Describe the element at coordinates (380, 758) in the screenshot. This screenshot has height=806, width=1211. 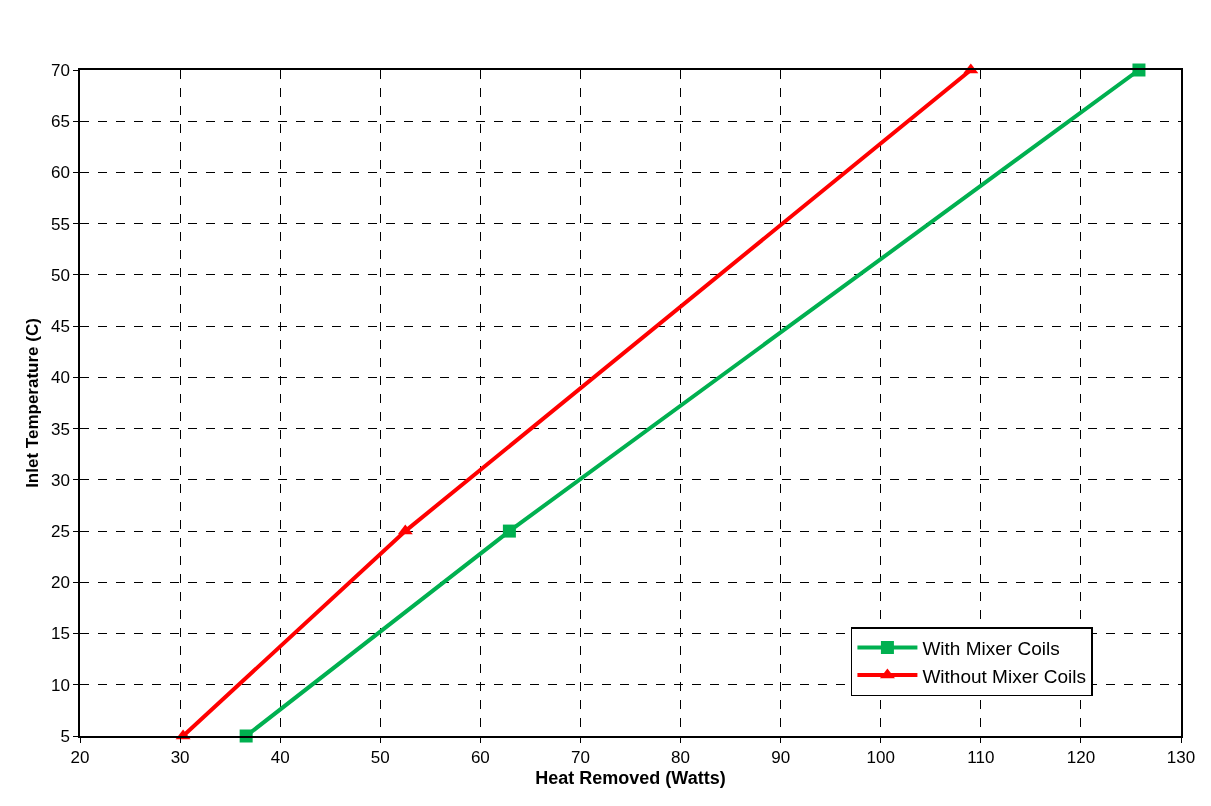
I see `x-tick-label: 50` at that location.